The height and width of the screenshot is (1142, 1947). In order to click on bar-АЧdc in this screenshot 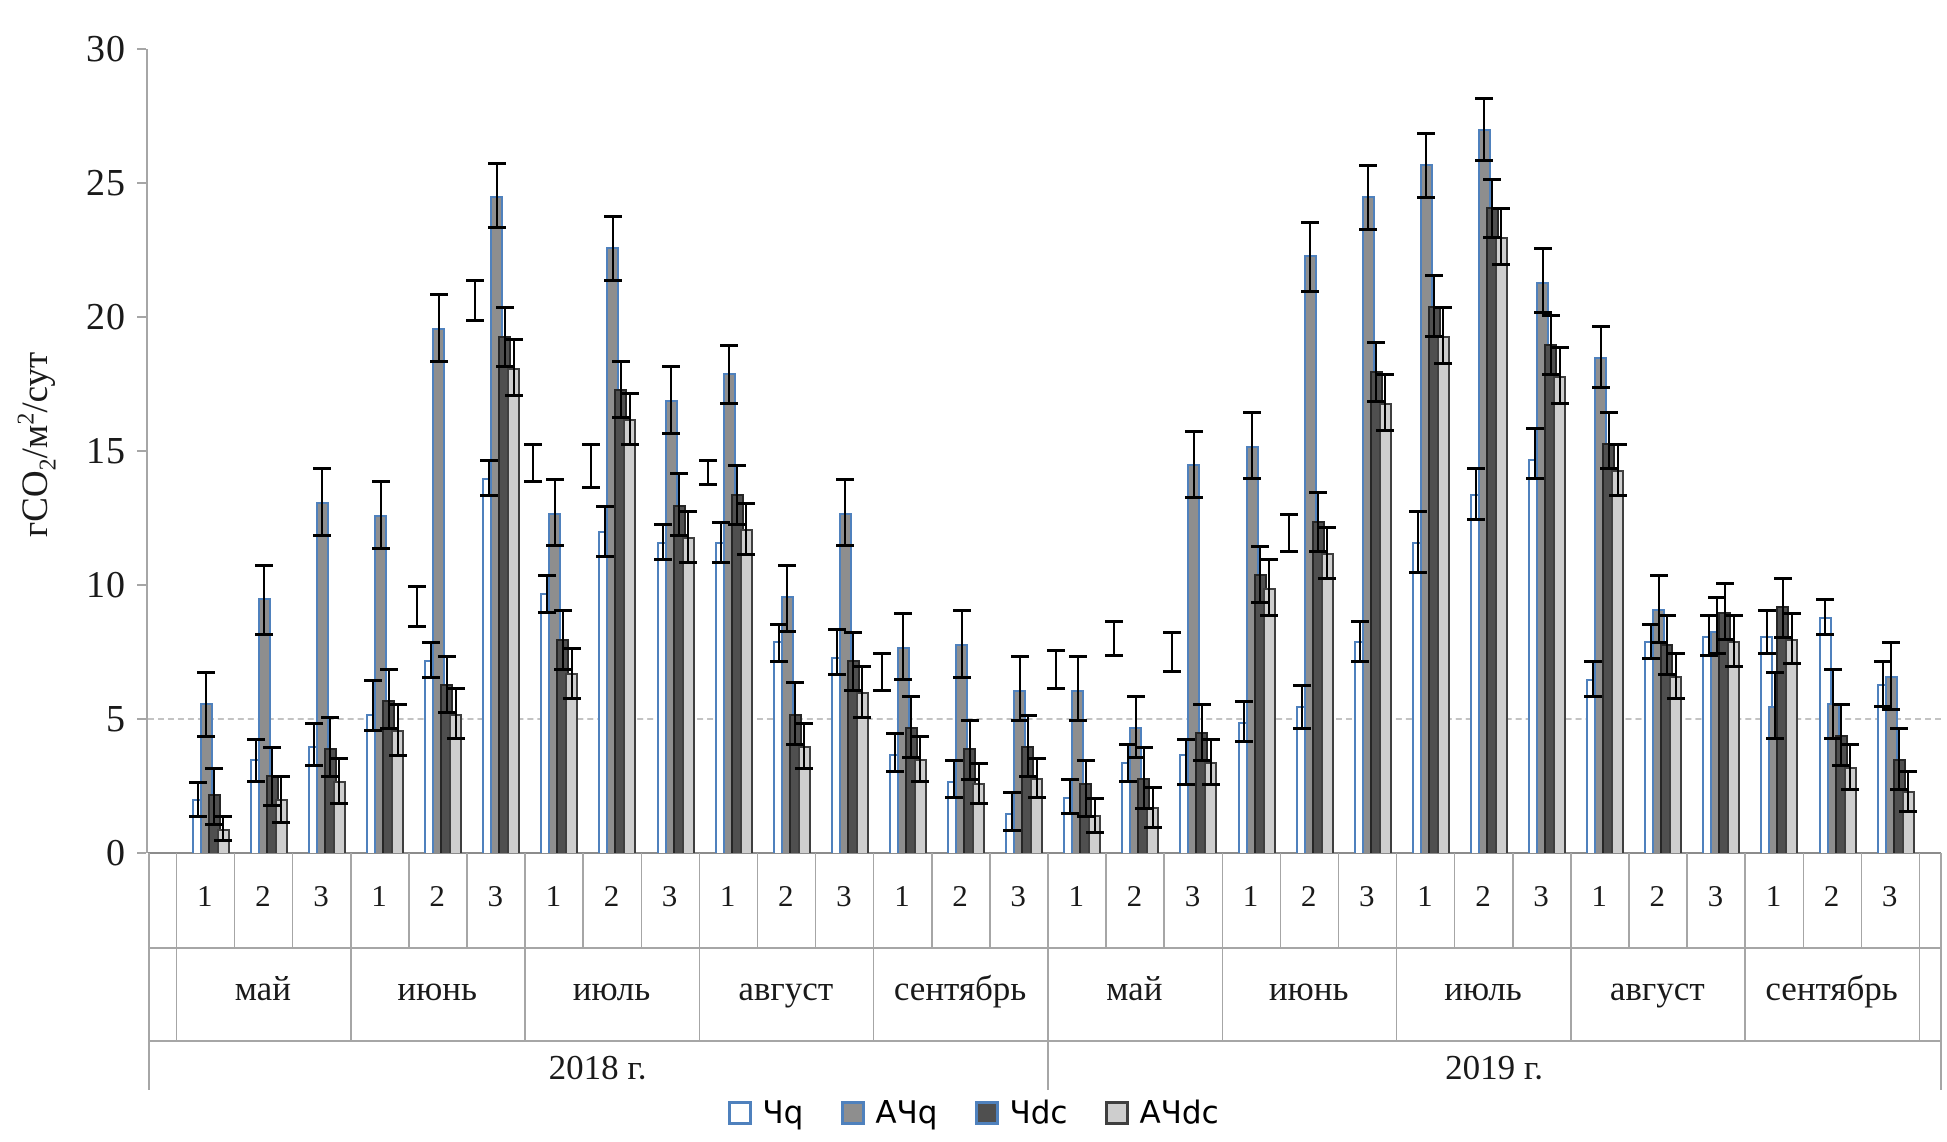, I will do `click(572, 763)`.